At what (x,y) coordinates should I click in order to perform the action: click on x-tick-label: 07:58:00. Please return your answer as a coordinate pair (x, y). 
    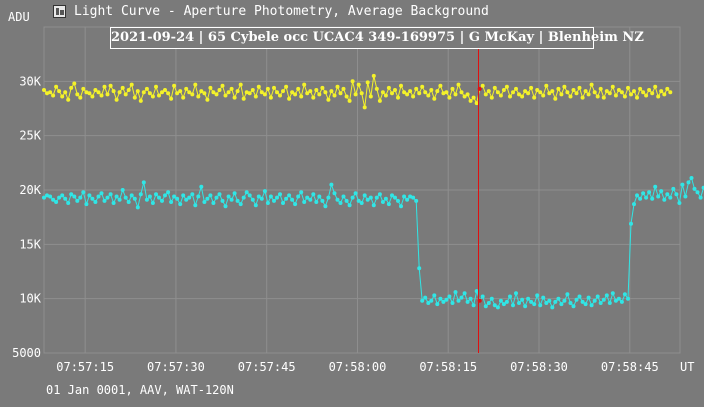
    Looking at the image, I should click on (358, 367).